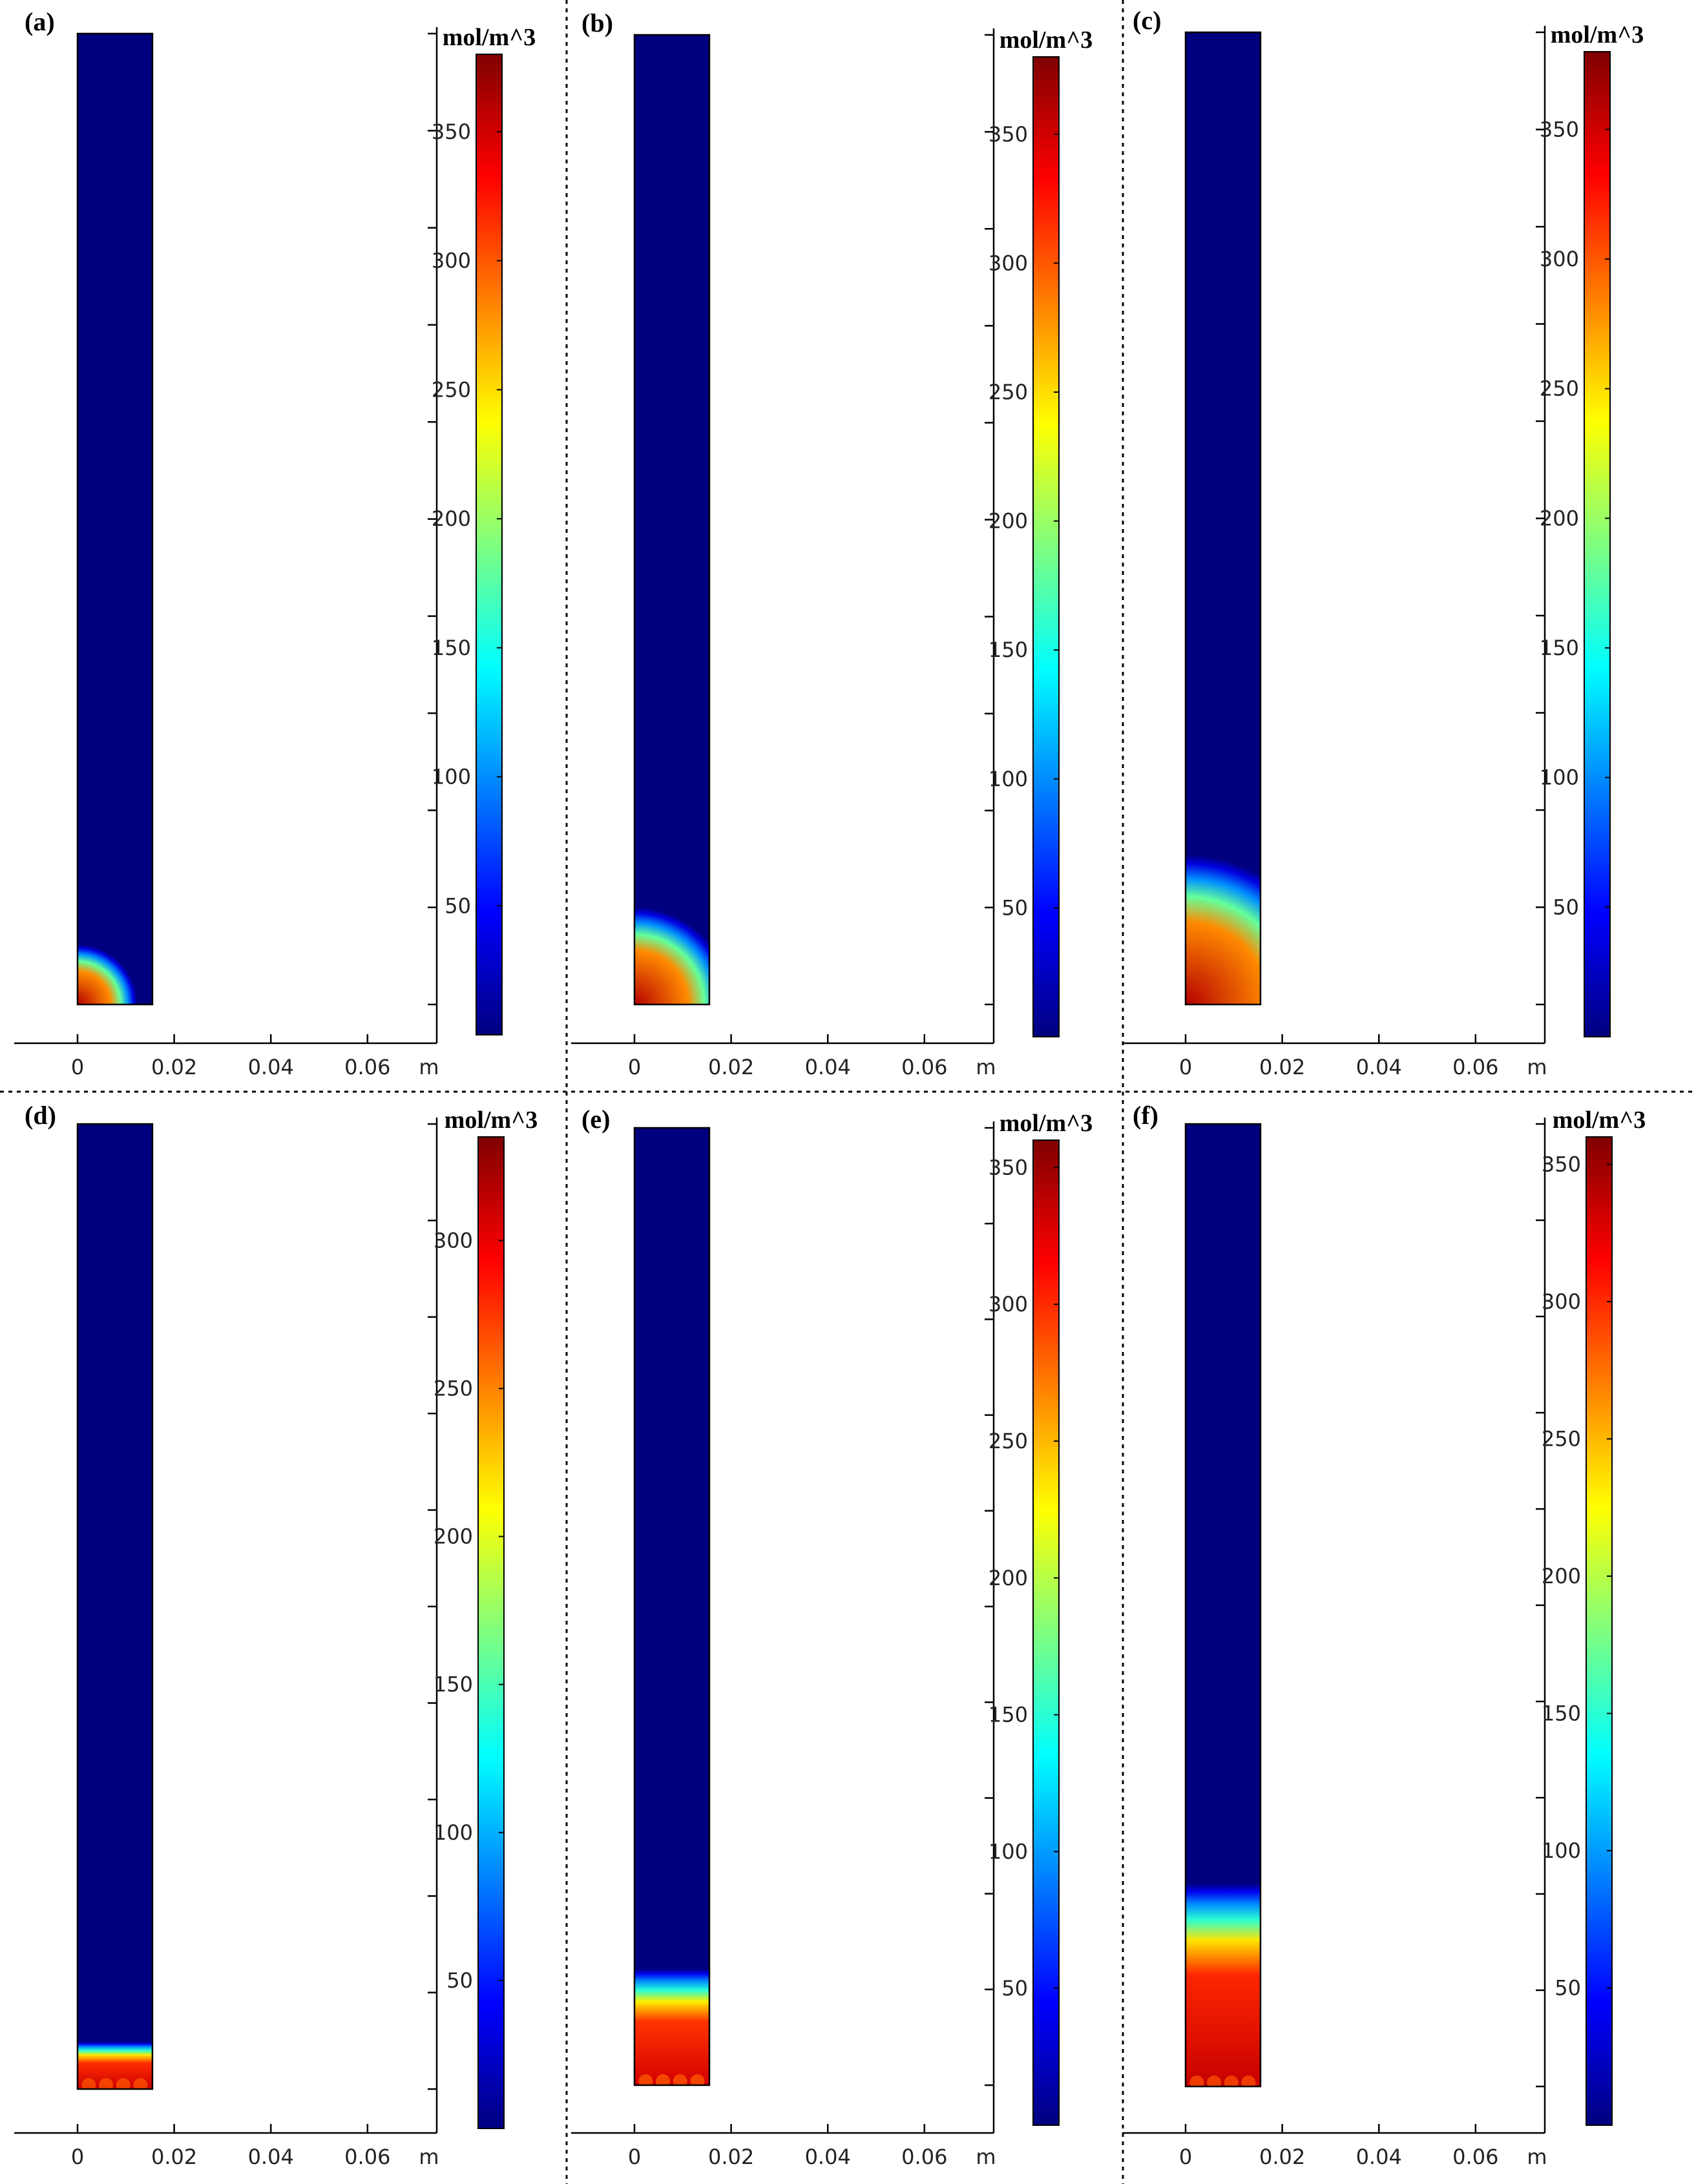 This screenshot has width=1696, height=2184. What do you see at coordinates (1147, 20) in the screenshot?
I see `panel-label: (c)` at bounding box center [1147, 20].